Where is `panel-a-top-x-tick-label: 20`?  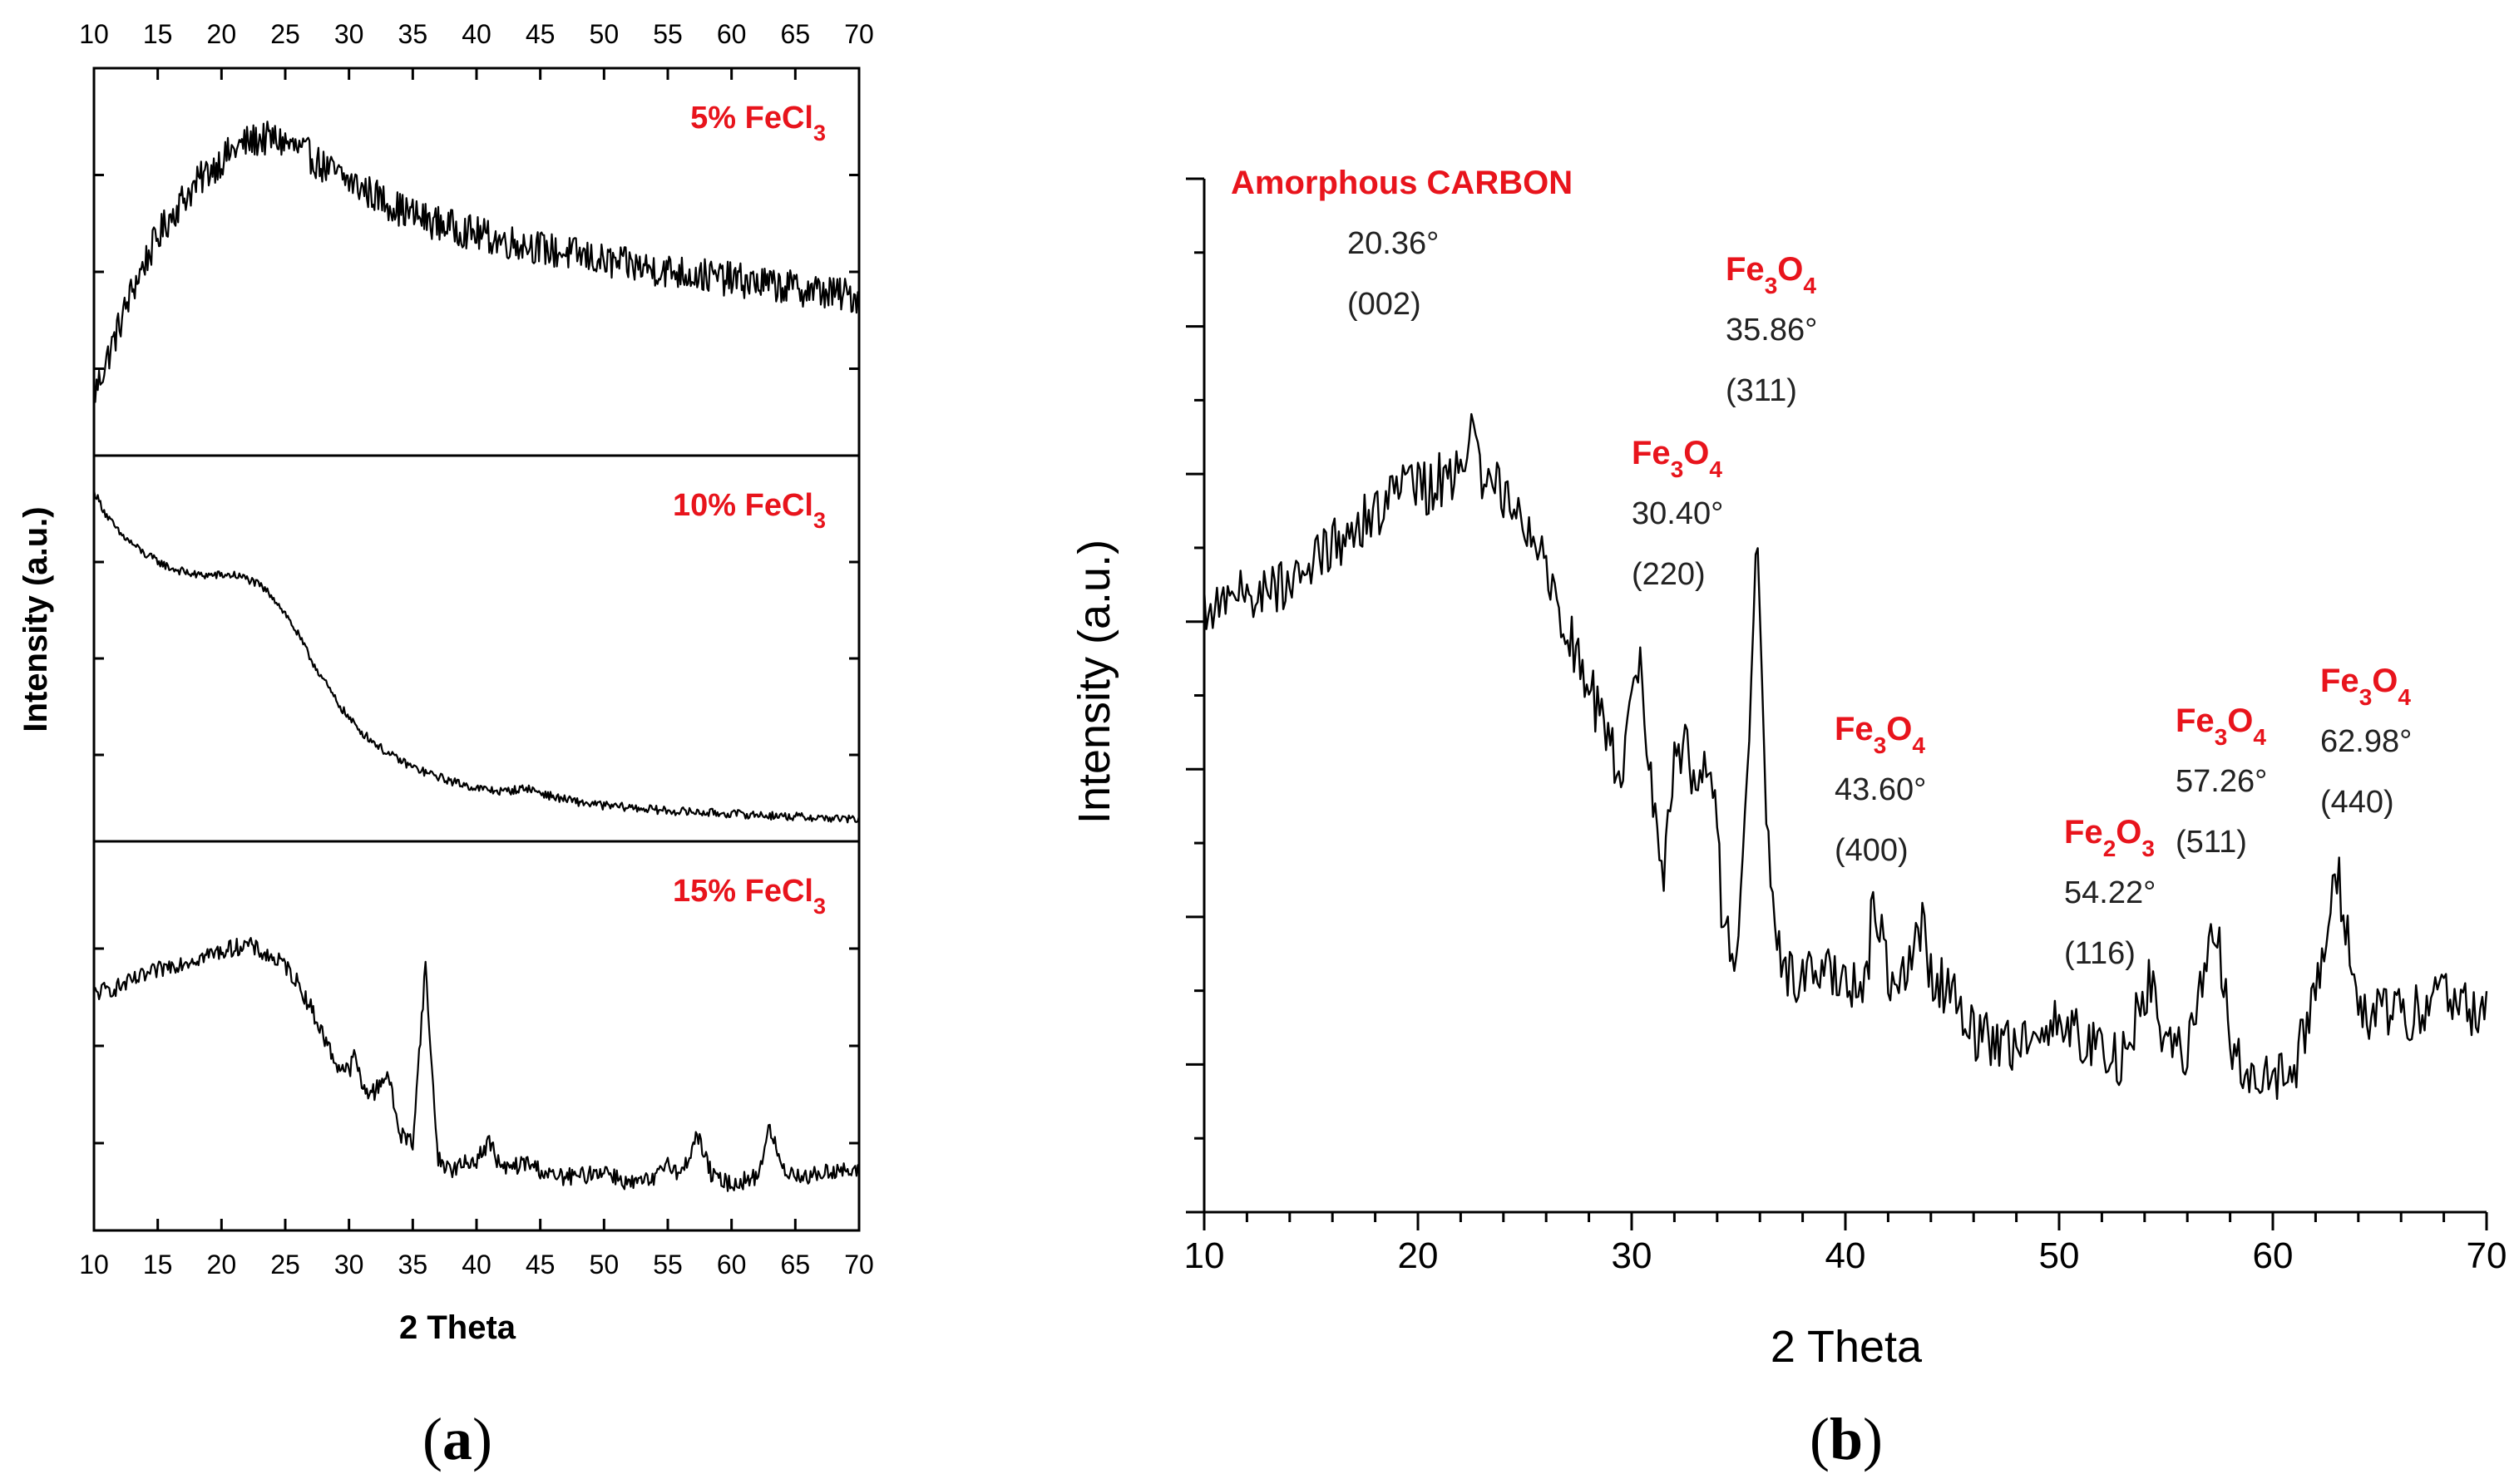
panel-a-top-x-tick-label: 20 is located at coordinates (222, 34).